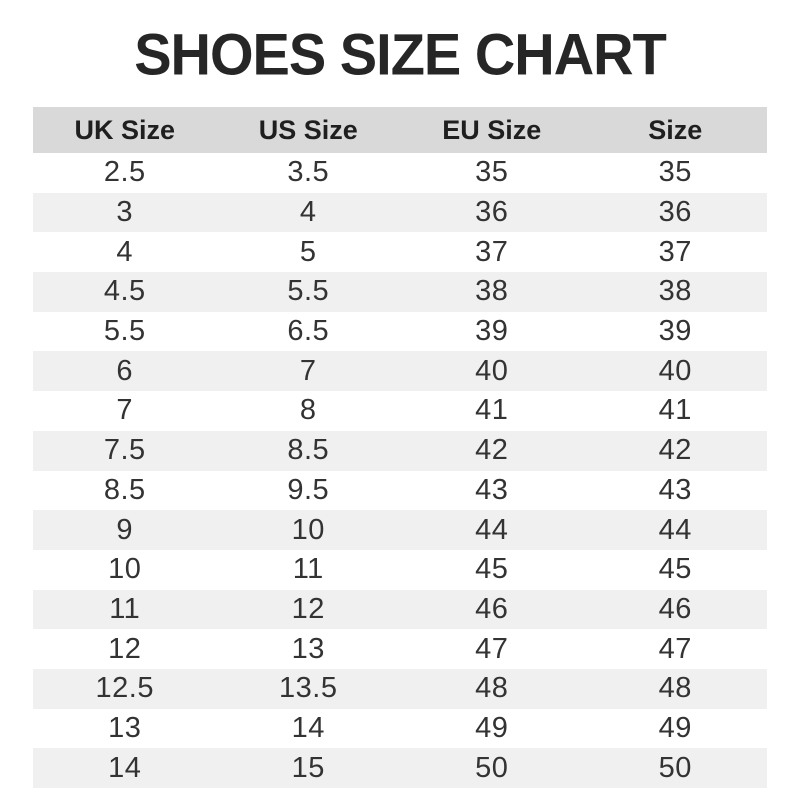  Describe the element at coordinates (124, 291) in the screenshot. I see `size-cell: 4.5` at that location.